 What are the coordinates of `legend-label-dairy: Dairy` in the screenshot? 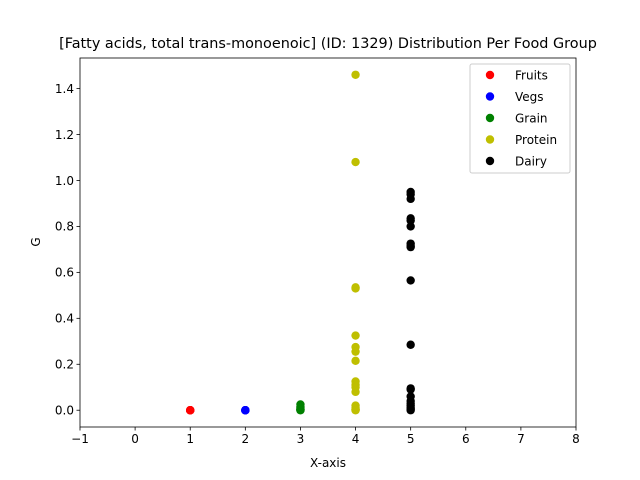 It's located at (531, 161).